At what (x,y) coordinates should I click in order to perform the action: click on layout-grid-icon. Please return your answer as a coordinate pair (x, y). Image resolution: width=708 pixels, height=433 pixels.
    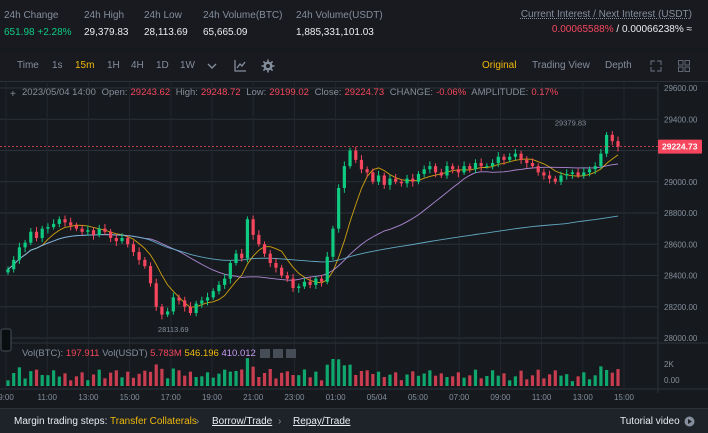
    Looking at the image, I should click on (684, 66).